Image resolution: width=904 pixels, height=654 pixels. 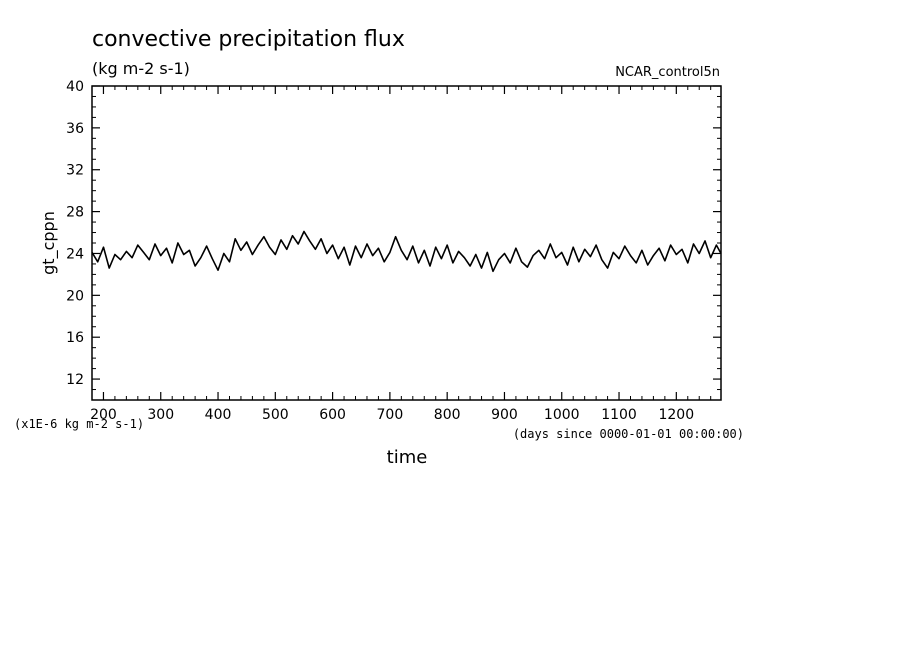 I want to click on y-tick-label: 20, so click(x=75, y=296).